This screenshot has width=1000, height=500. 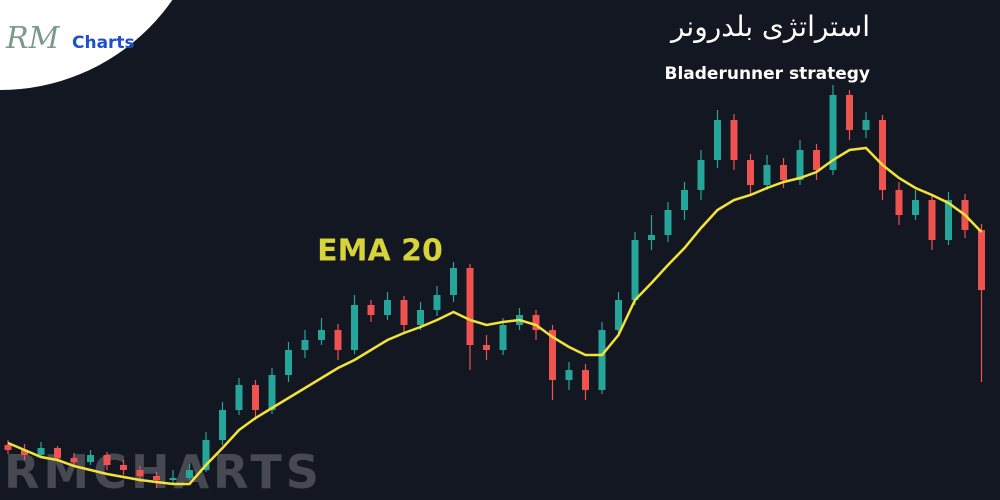 I want to click on chart-title: استراتژی بلدرونر, so click(x=769, y=26).